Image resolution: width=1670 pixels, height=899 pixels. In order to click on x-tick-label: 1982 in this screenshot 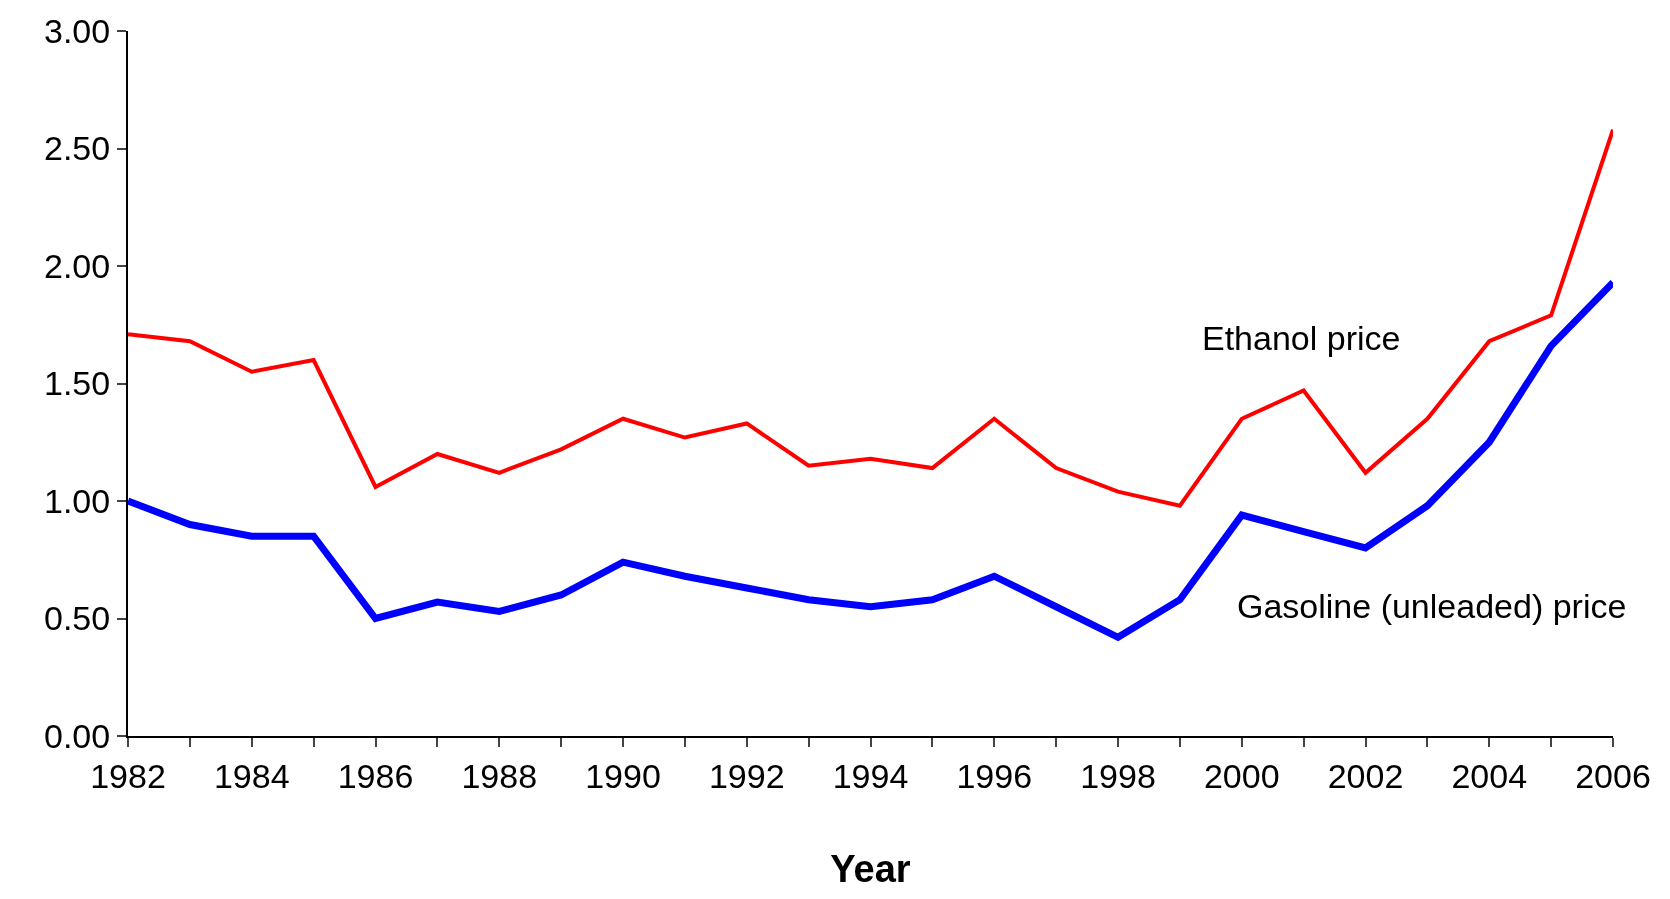, I will do `click(128, 775)`.